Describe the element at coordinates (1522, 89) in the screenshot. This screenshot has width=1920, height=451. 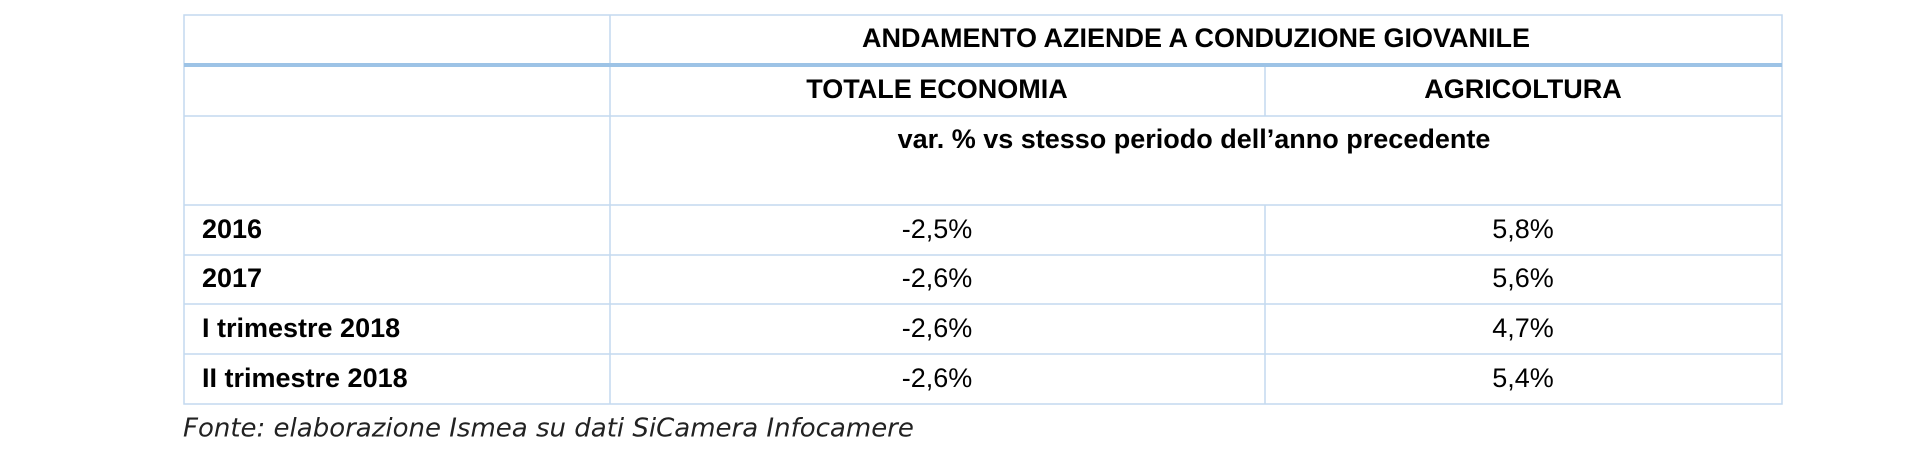
I see `column-header: AGRICOLTURA` at that location.